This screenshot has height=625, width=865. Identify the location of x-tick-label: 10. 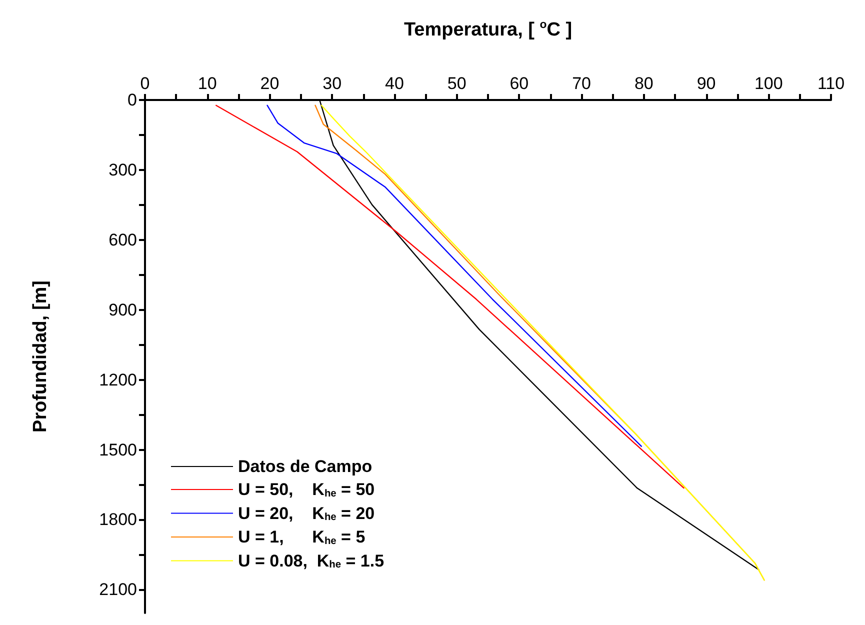
(207, 83).